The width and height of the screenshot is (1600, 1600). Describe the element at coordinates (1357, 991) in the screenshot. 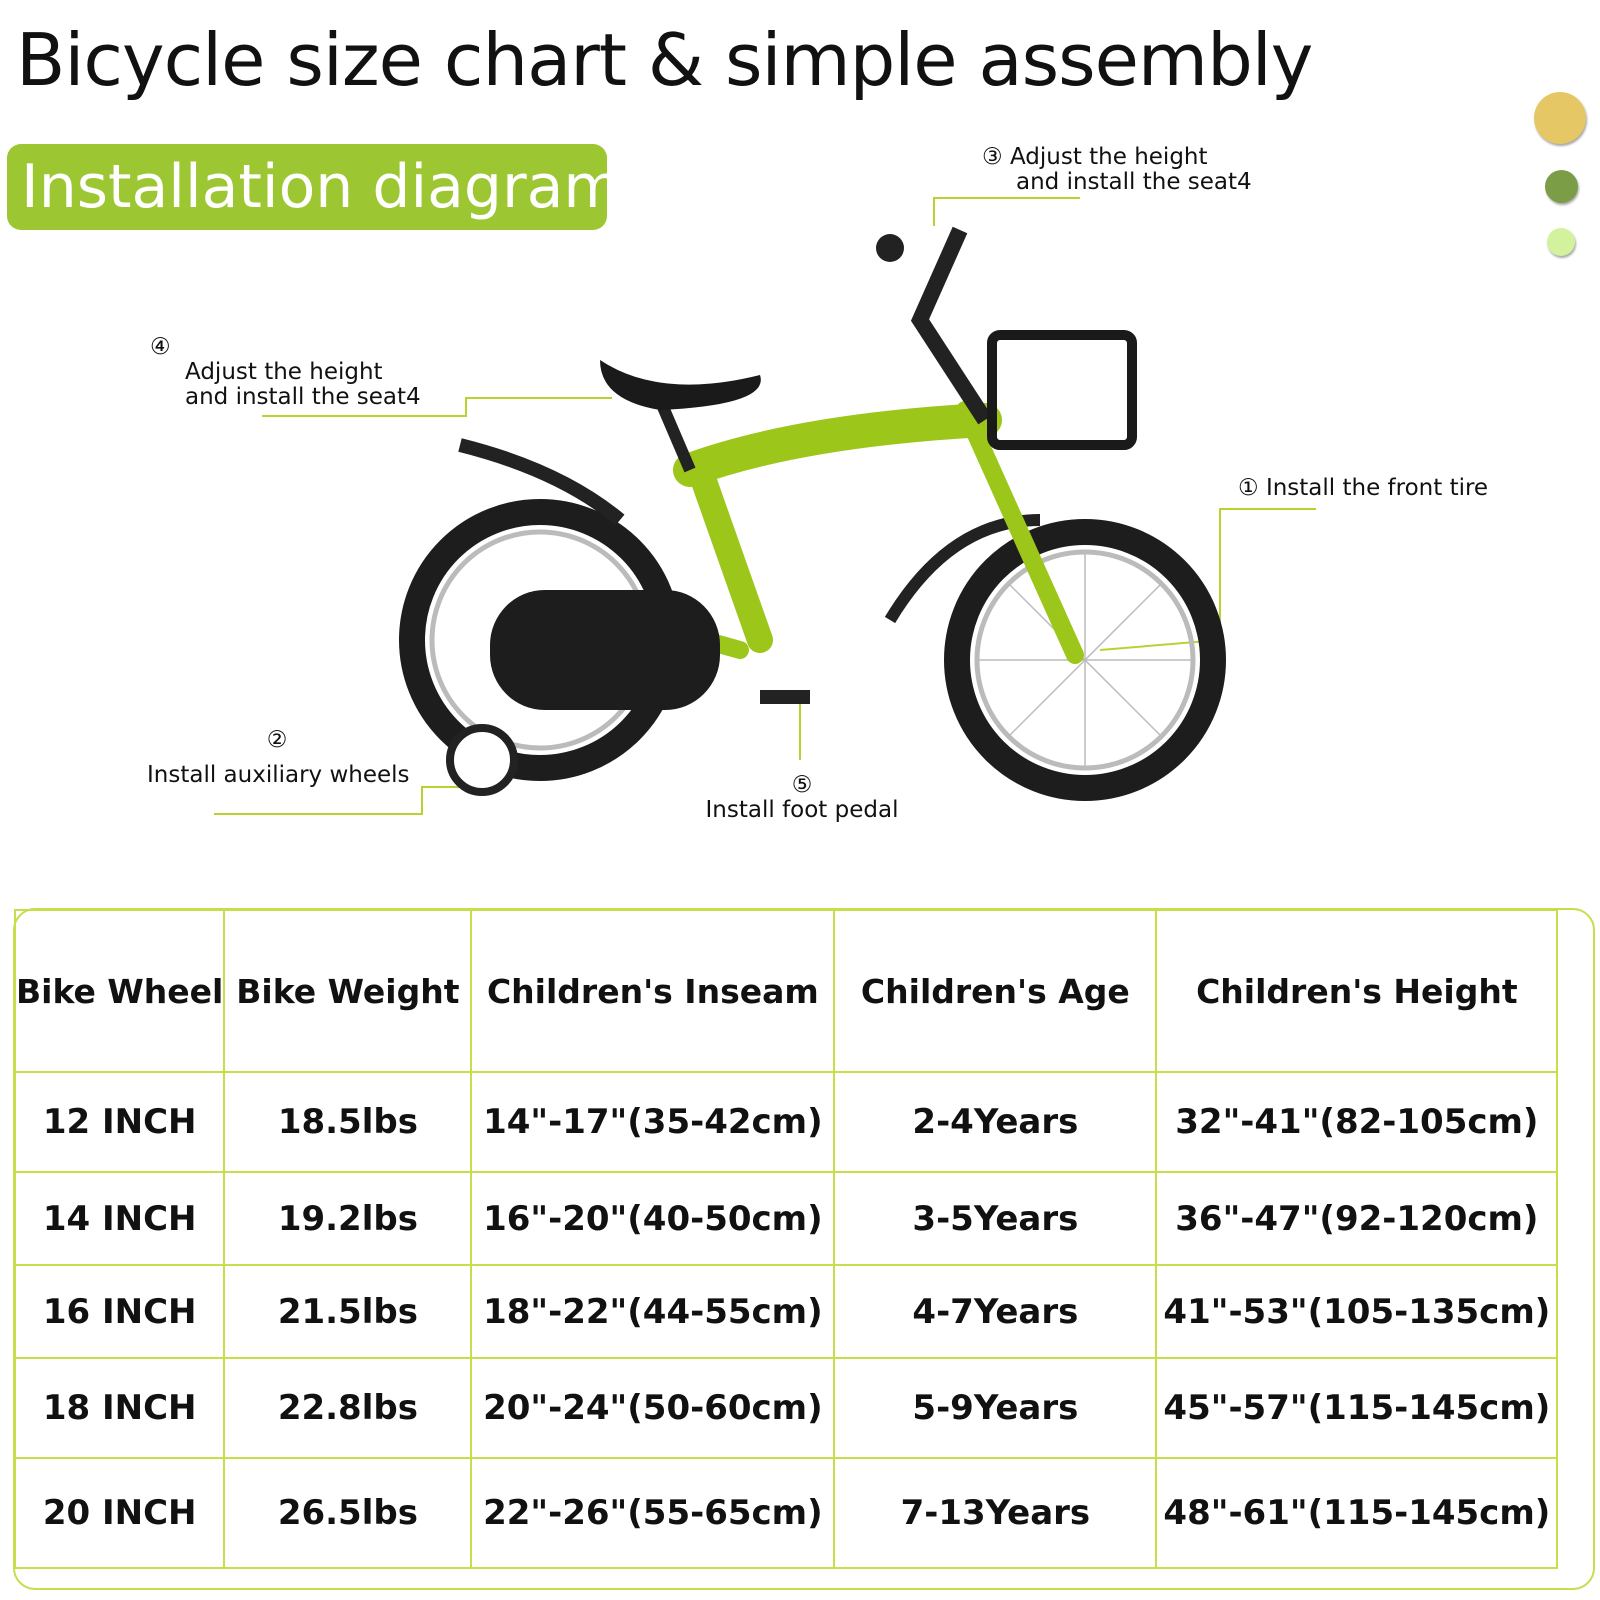

I see `header-height: Children's Height` at that location.